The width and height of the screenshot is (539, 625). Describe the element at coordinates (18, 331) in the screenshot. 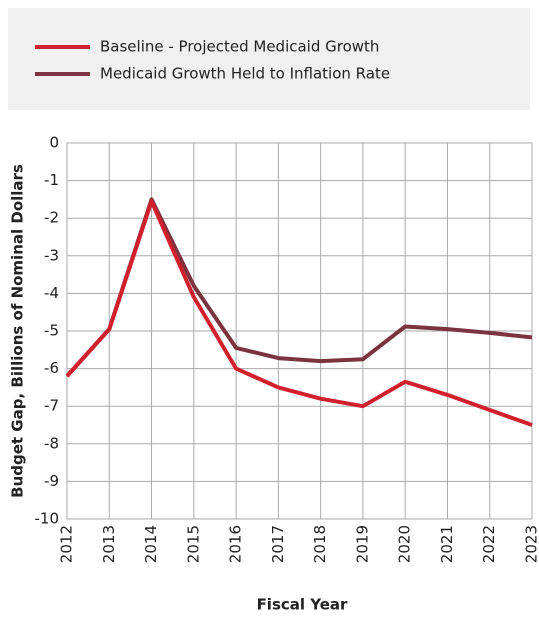

I see `y-axis-title: Budget Gap, Billions of Nominal Dollars` at that location.